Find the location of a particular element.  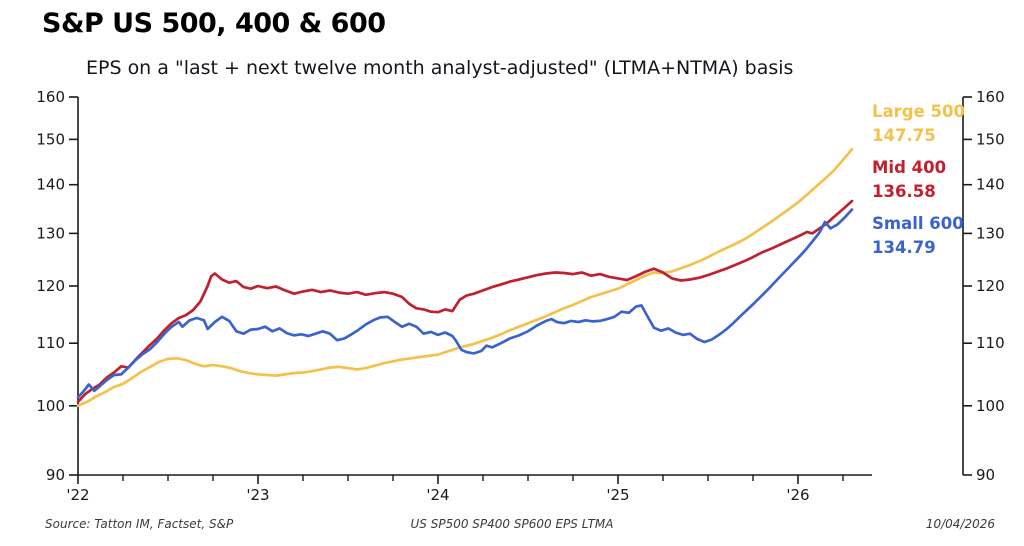

y-axis-label-left: 100 is located at coordinates (50, 406).